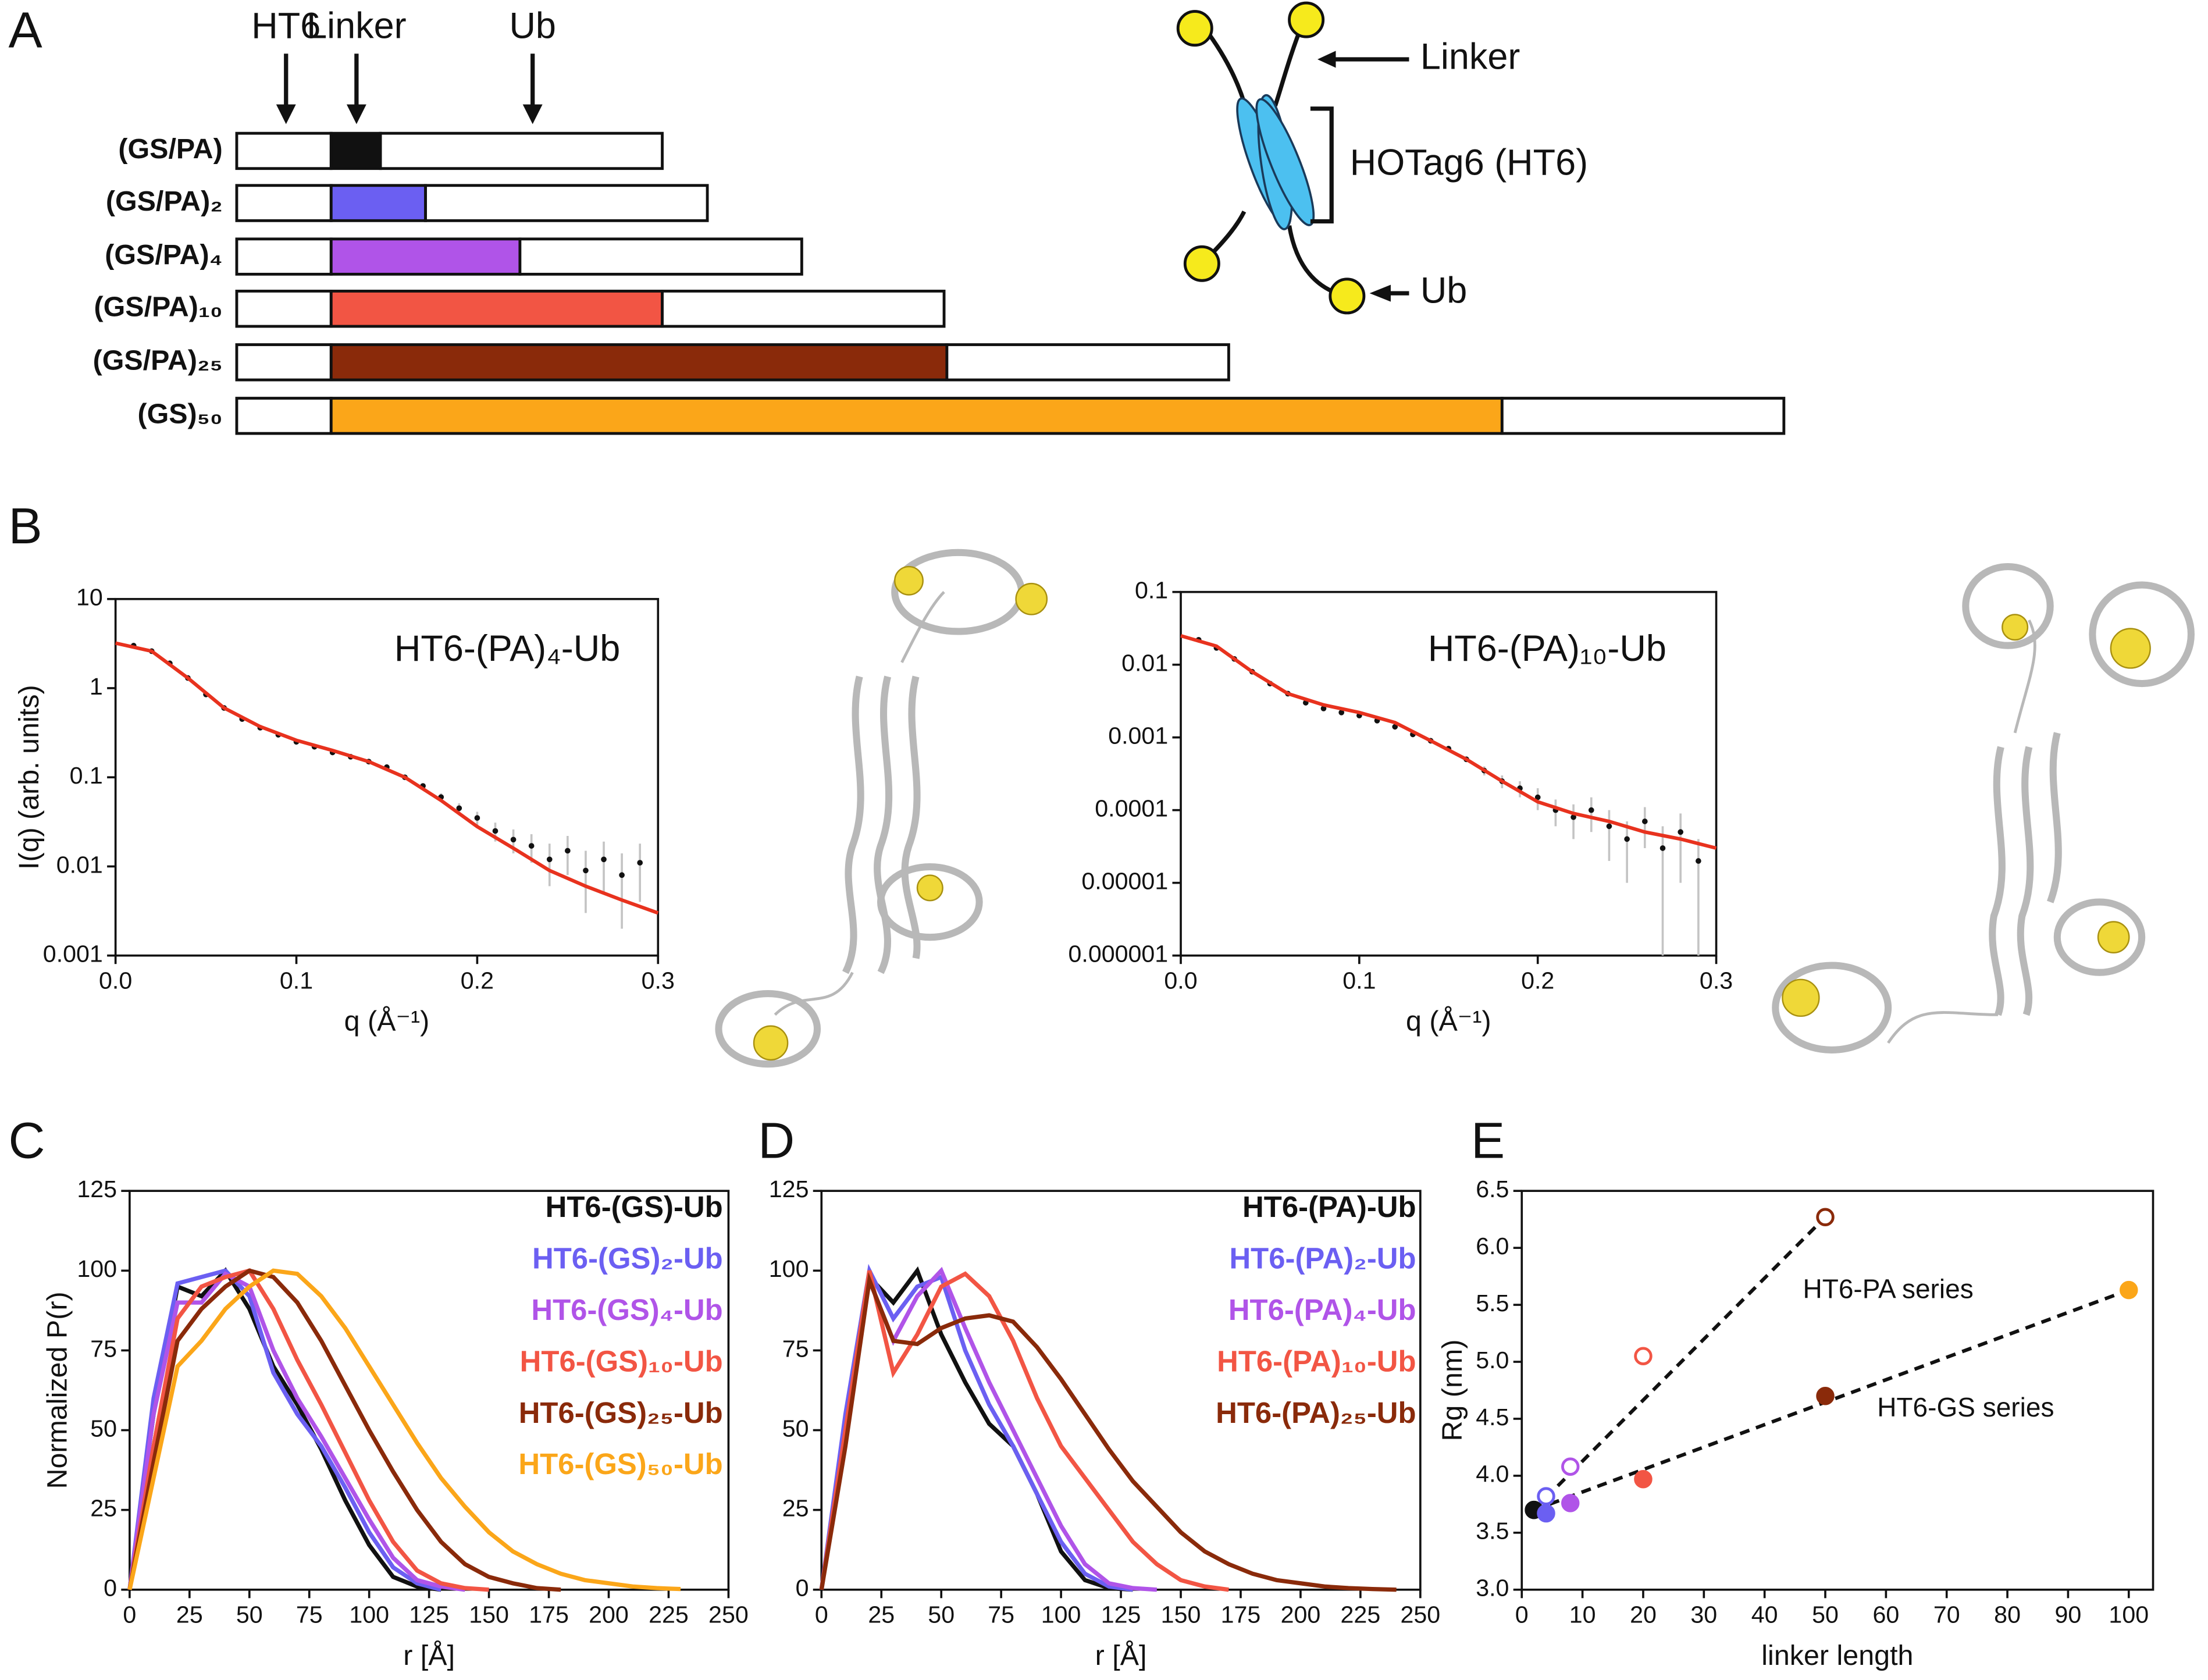 The width and height of the screenshot is (2208, 1680). I want to click on y-tick-label: 125, so click(97, 1189).